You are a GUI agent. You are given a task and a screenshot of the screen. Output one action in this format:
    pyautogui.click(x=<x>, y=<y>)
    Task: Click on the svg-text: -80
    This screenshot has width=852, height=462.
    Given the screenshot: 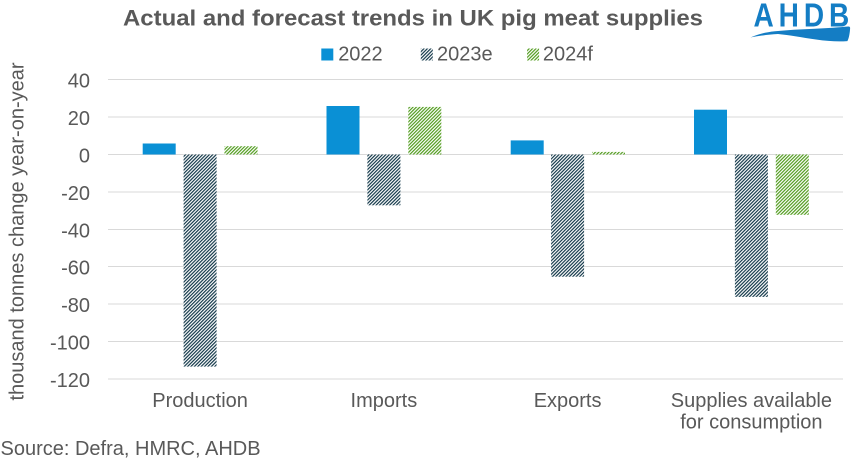 What is the action you would take?
    pyautogui.click(x=75, y=306)
    